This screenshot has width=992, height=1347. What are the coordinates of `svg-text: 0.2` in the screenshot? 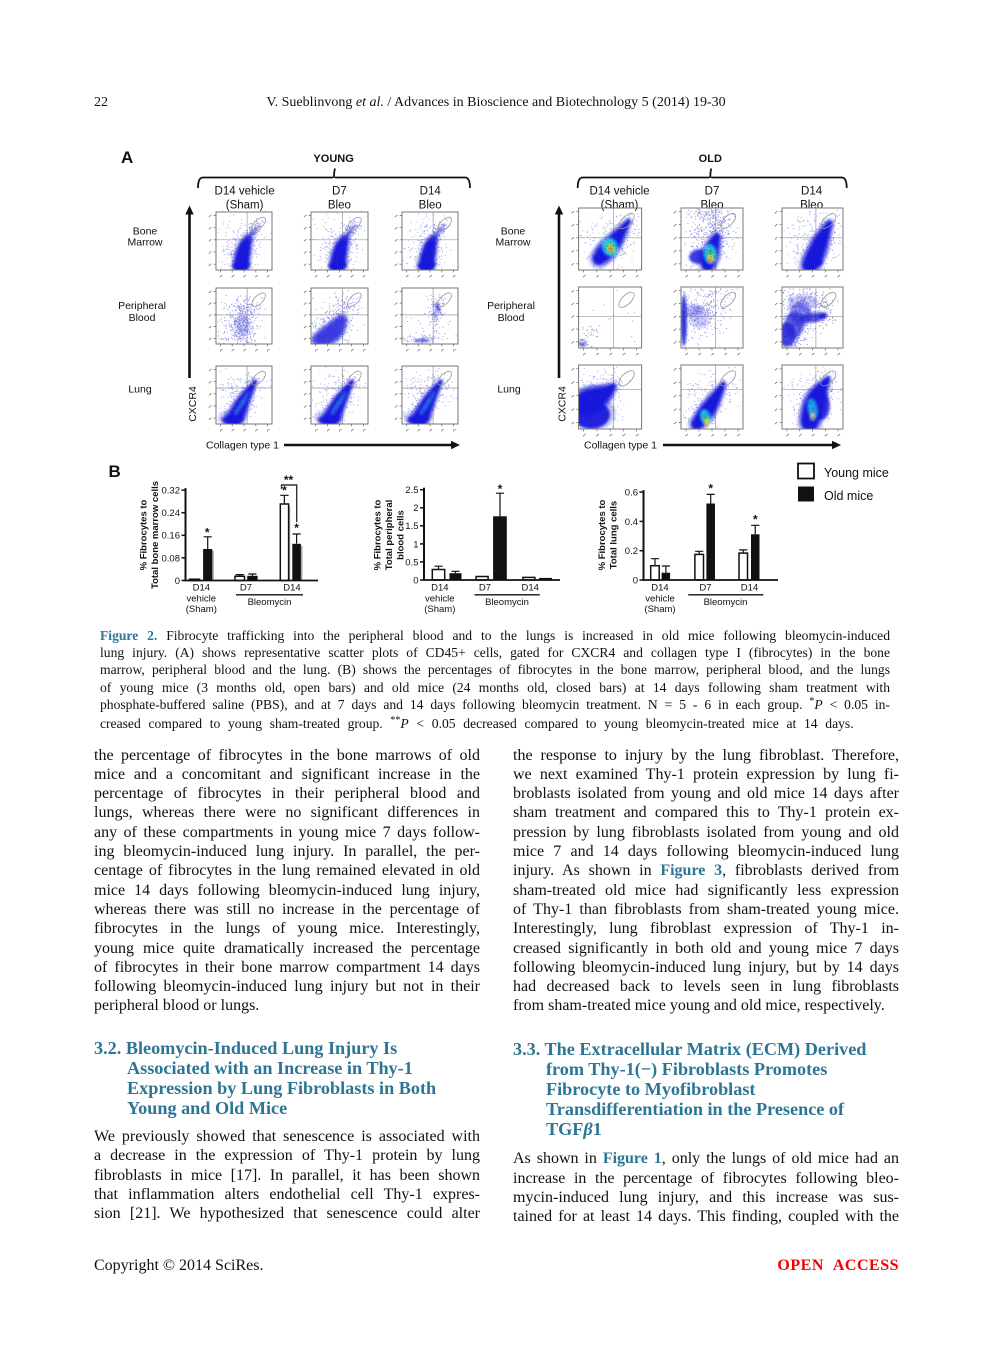 It's located at (631, 551).